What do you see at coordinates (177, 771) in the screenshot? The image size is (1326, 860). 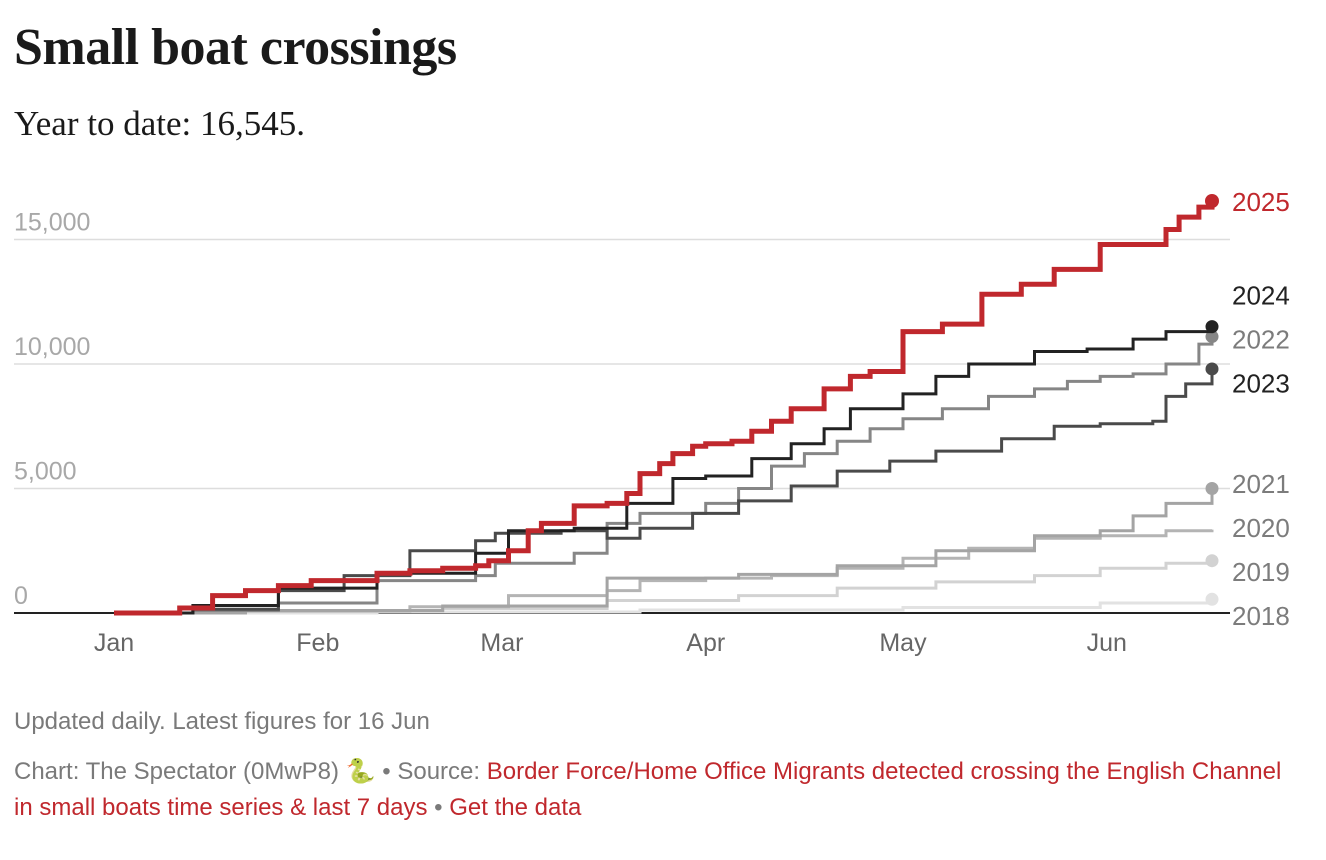 I see `chart-credit: Chart: The Spectator (0MwP8)` at bounding box center [177, 771].